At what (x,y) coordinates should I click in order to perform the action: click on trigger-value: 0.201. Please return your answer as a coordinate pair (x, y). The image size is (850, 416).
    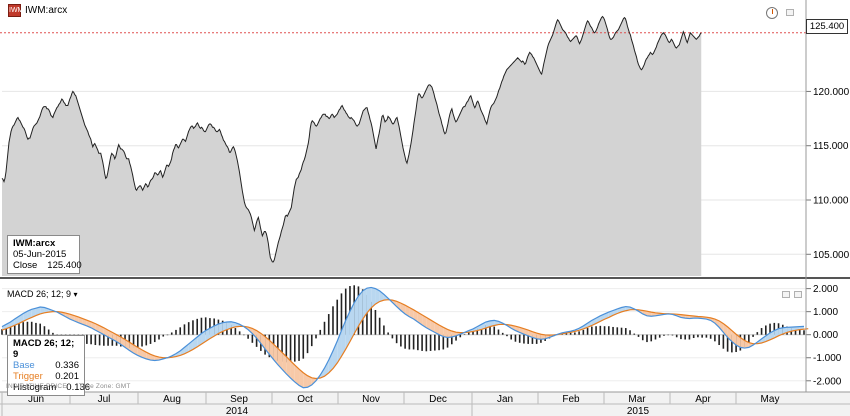
    Looking at the image, I should click on (67, 376).